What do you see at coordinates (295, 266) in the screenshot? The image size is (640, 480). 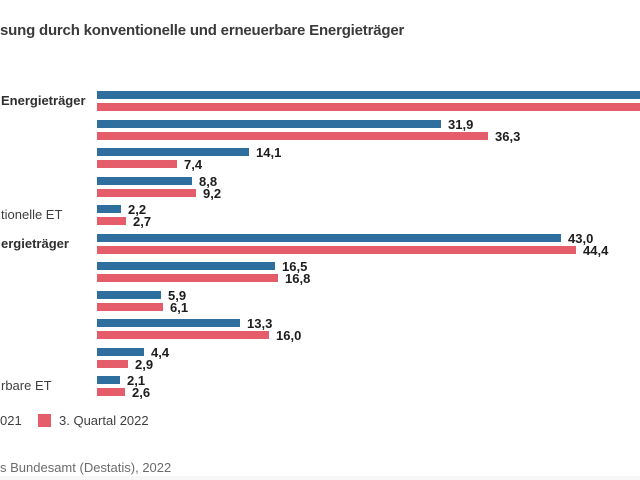 I see `value-label-2021: 16,5` at bounding box center [295, 266].